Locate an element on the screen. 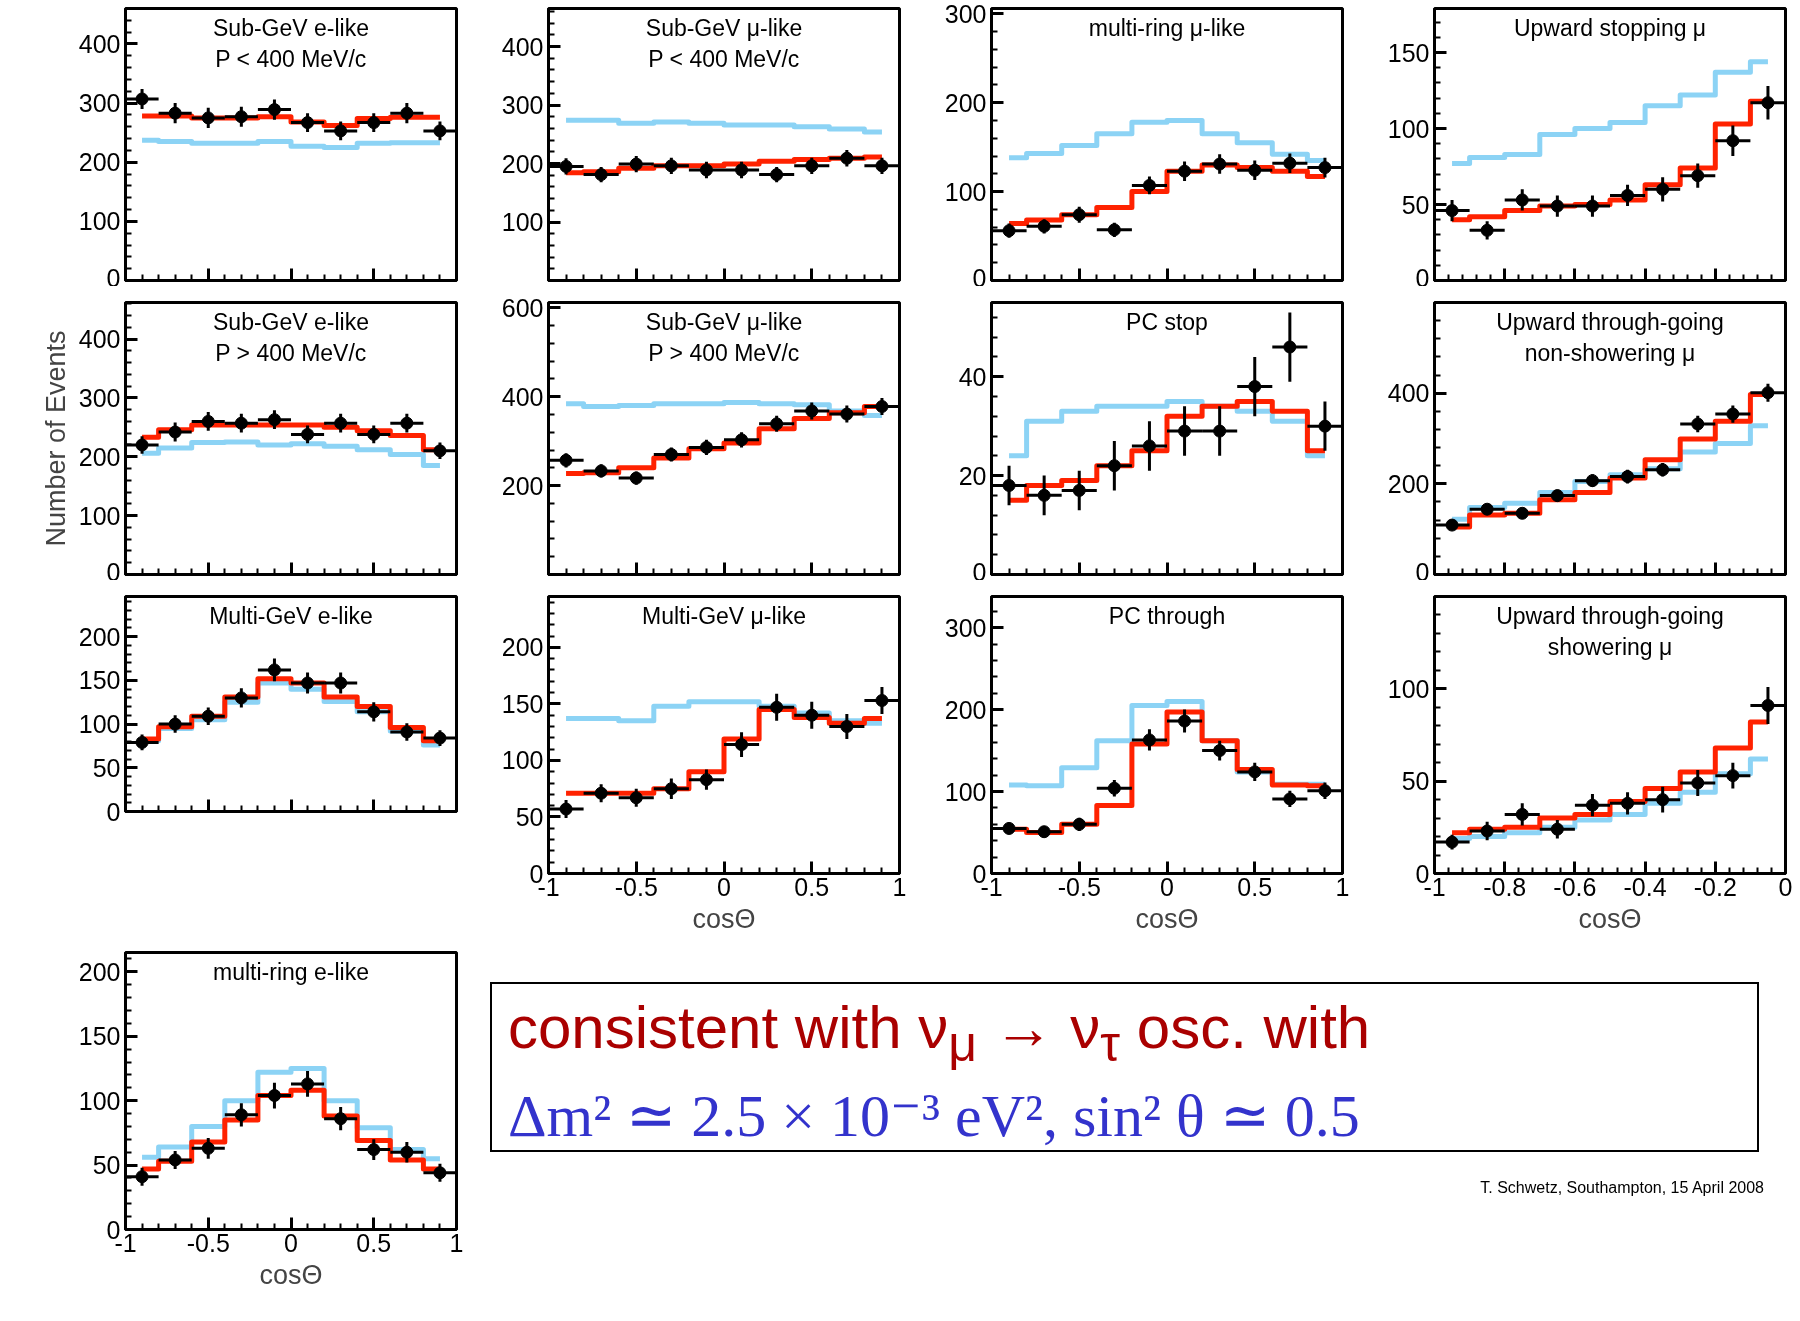  text: Sub-GeV μ-like P < 400 MeV/c is located at coordinates (724, 43).